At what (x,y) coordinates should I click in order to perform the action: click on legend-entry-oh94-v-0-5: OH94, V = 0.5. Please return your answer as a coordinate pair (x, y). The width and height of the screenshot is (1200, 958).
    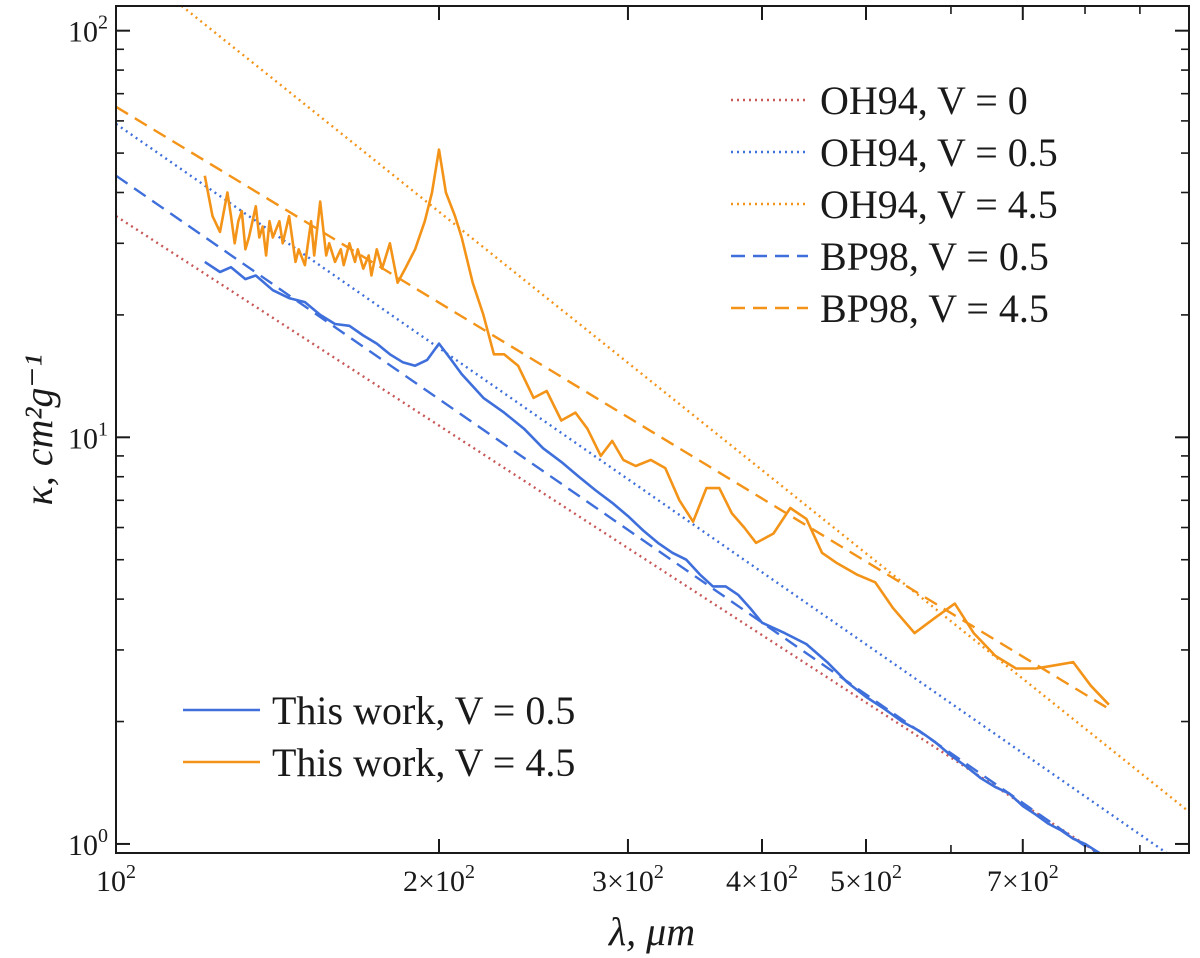
    Looking at the image, I should click on (894, 152).